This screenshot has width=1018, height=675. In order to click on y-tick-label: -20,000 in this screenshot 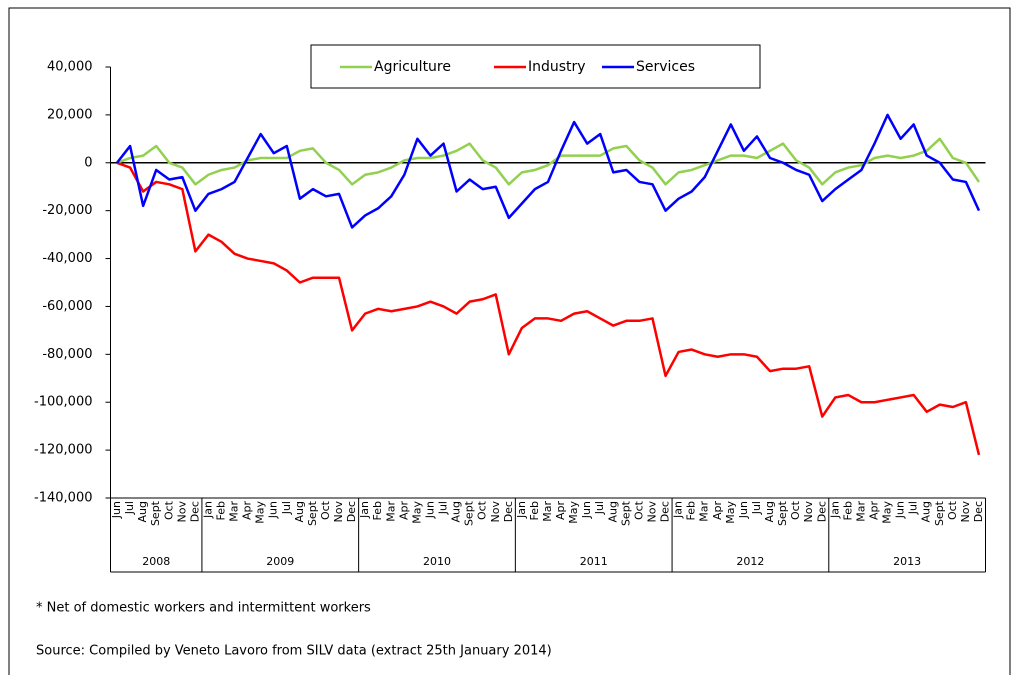, I will do `click(67, 210)`.